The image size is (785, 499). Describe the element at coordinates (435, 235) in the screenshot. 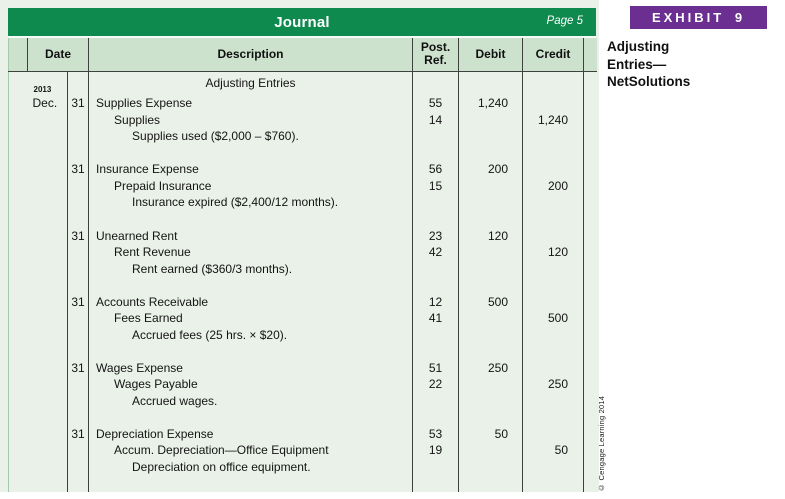

I see `post-ref-cell: 23` at that location.